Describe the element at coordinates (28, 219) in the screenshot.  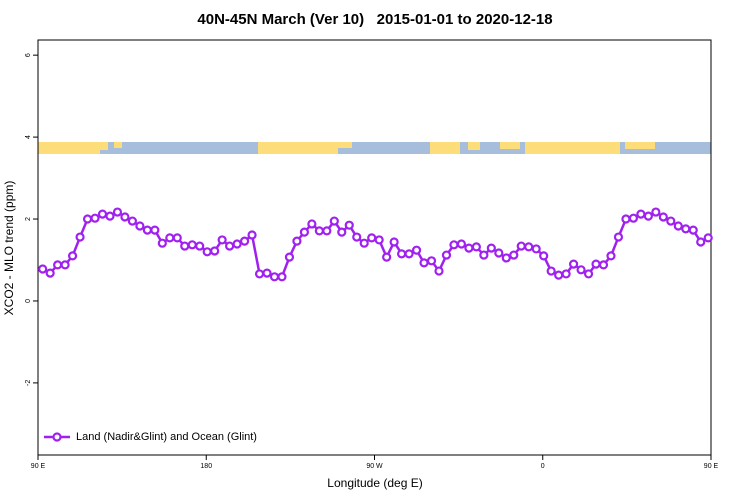
I see `y-tick-label: 2` at that location.